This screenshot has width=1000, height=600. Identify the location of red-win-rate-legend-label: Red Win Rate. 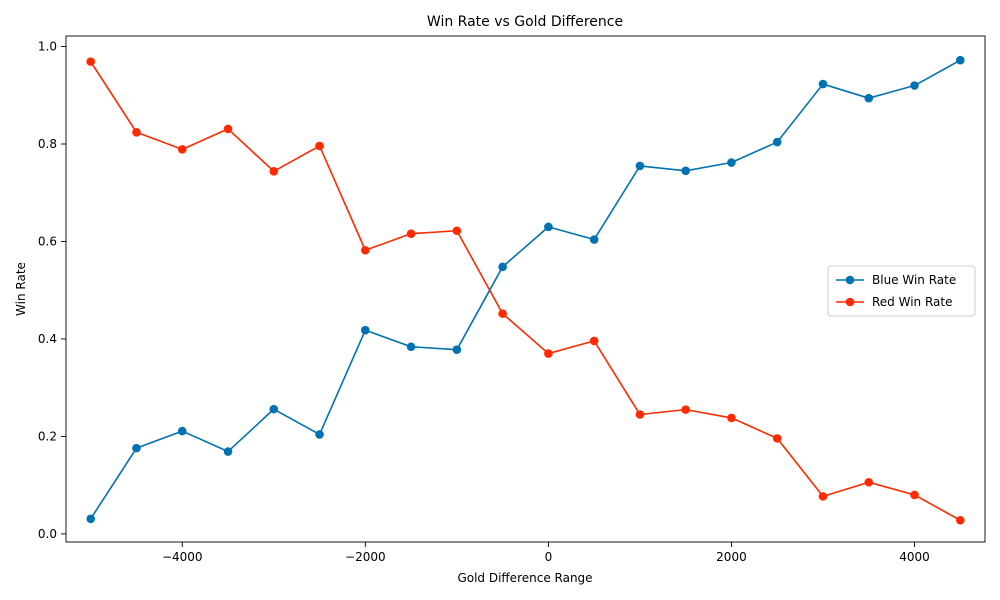
(912, 302).